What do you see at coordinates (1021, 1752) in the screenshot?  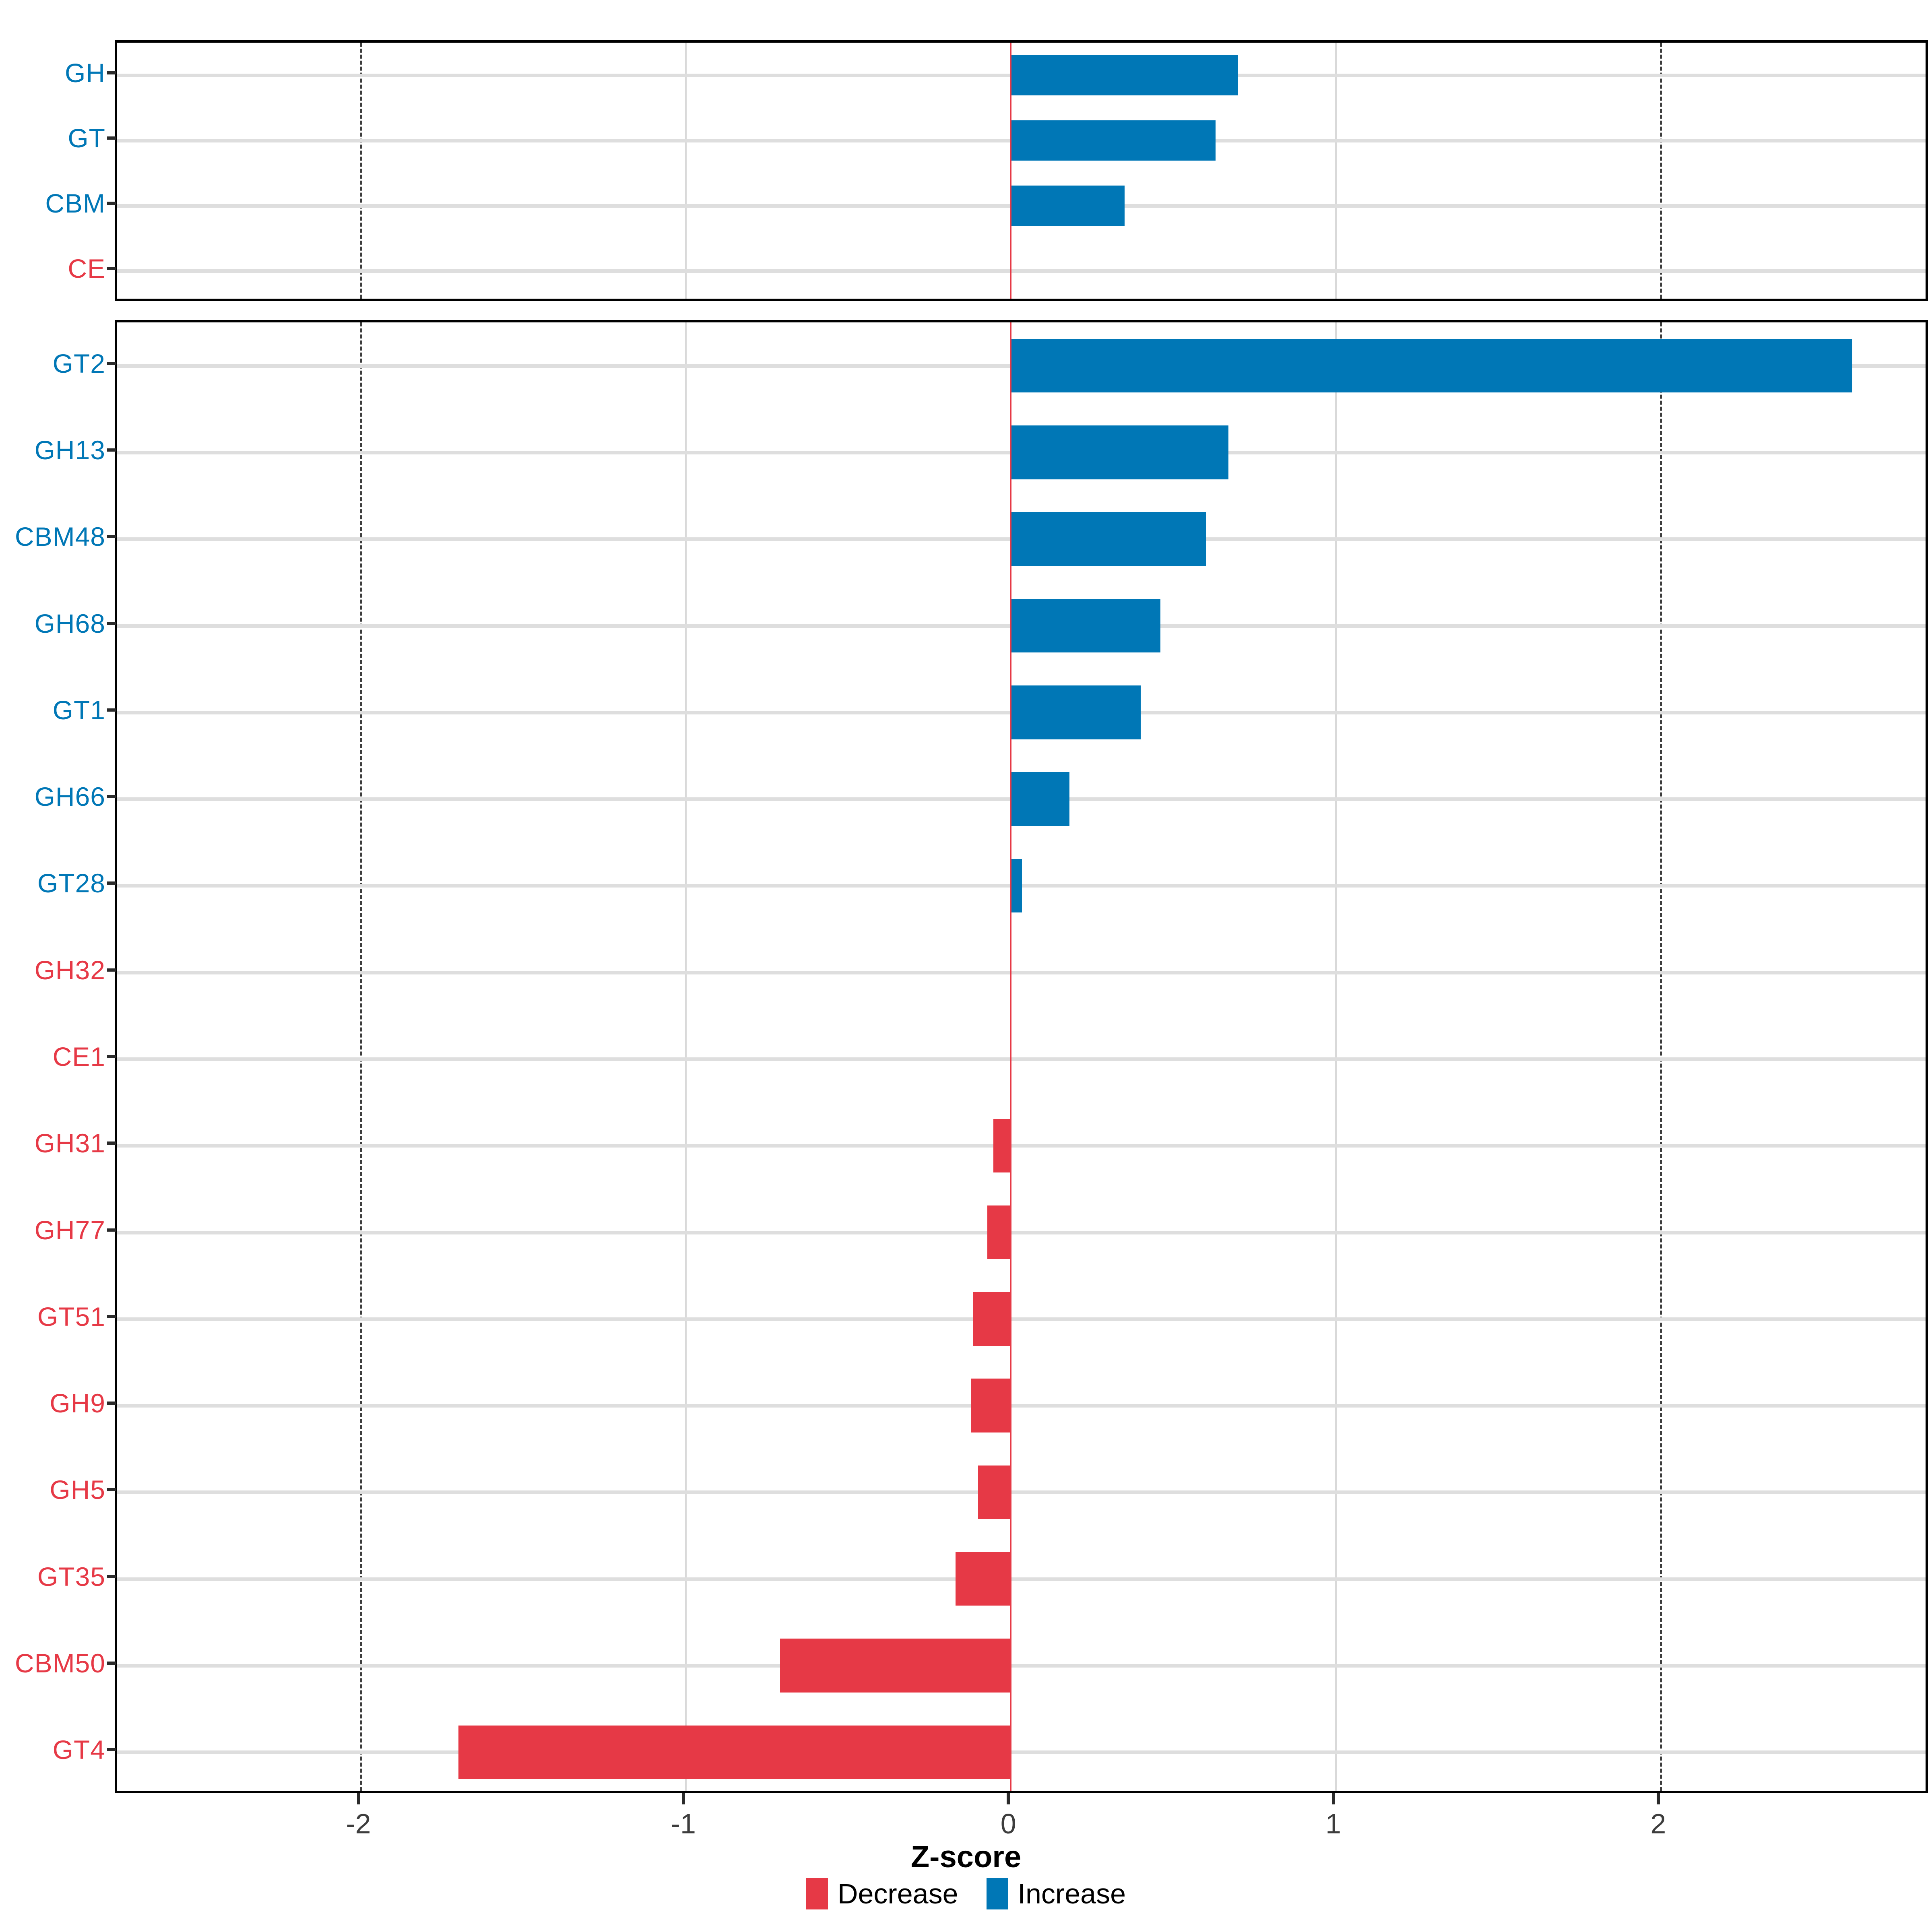 I see `gridline-y-GT4` at bounding box center [1021, 1752].